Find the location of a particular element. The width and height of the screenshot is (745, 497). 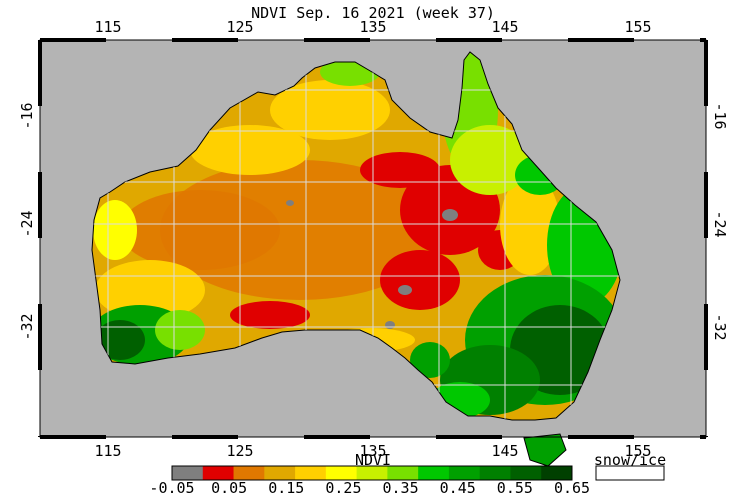

legend-tick-label: 0.05 is located at coordinates (229, 488).